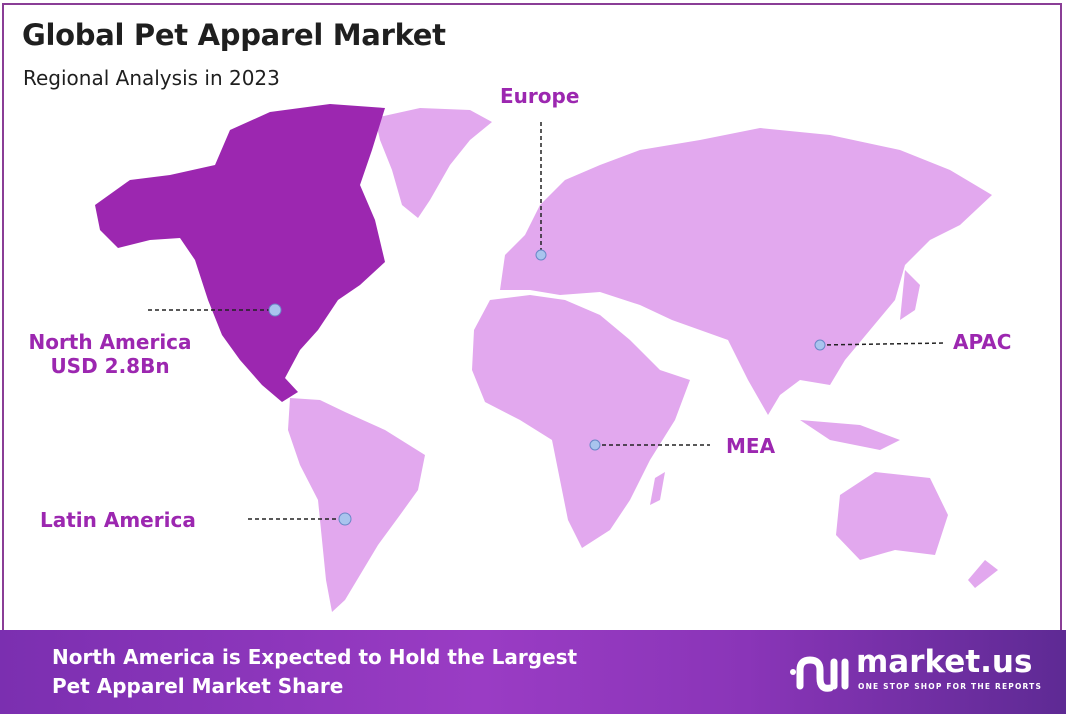 The width and height of the screenshot is (1066, 714). Describe the element at coordinates (275, 310) in the screenshot. I see `north-america-marker` at that location.